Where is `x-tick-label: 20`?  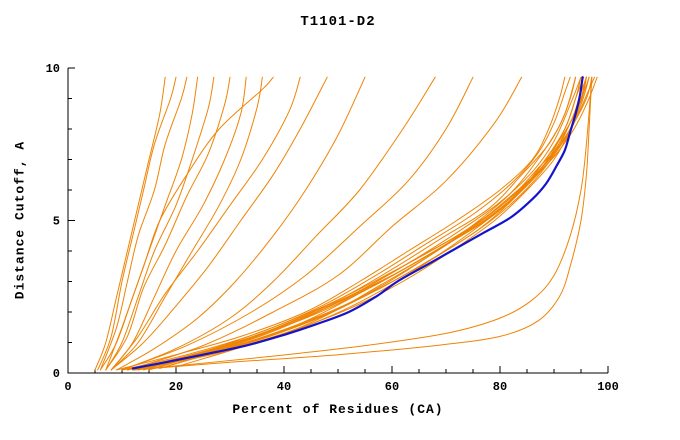
x-tick-label: 20 is located at coordinates (176, 387).